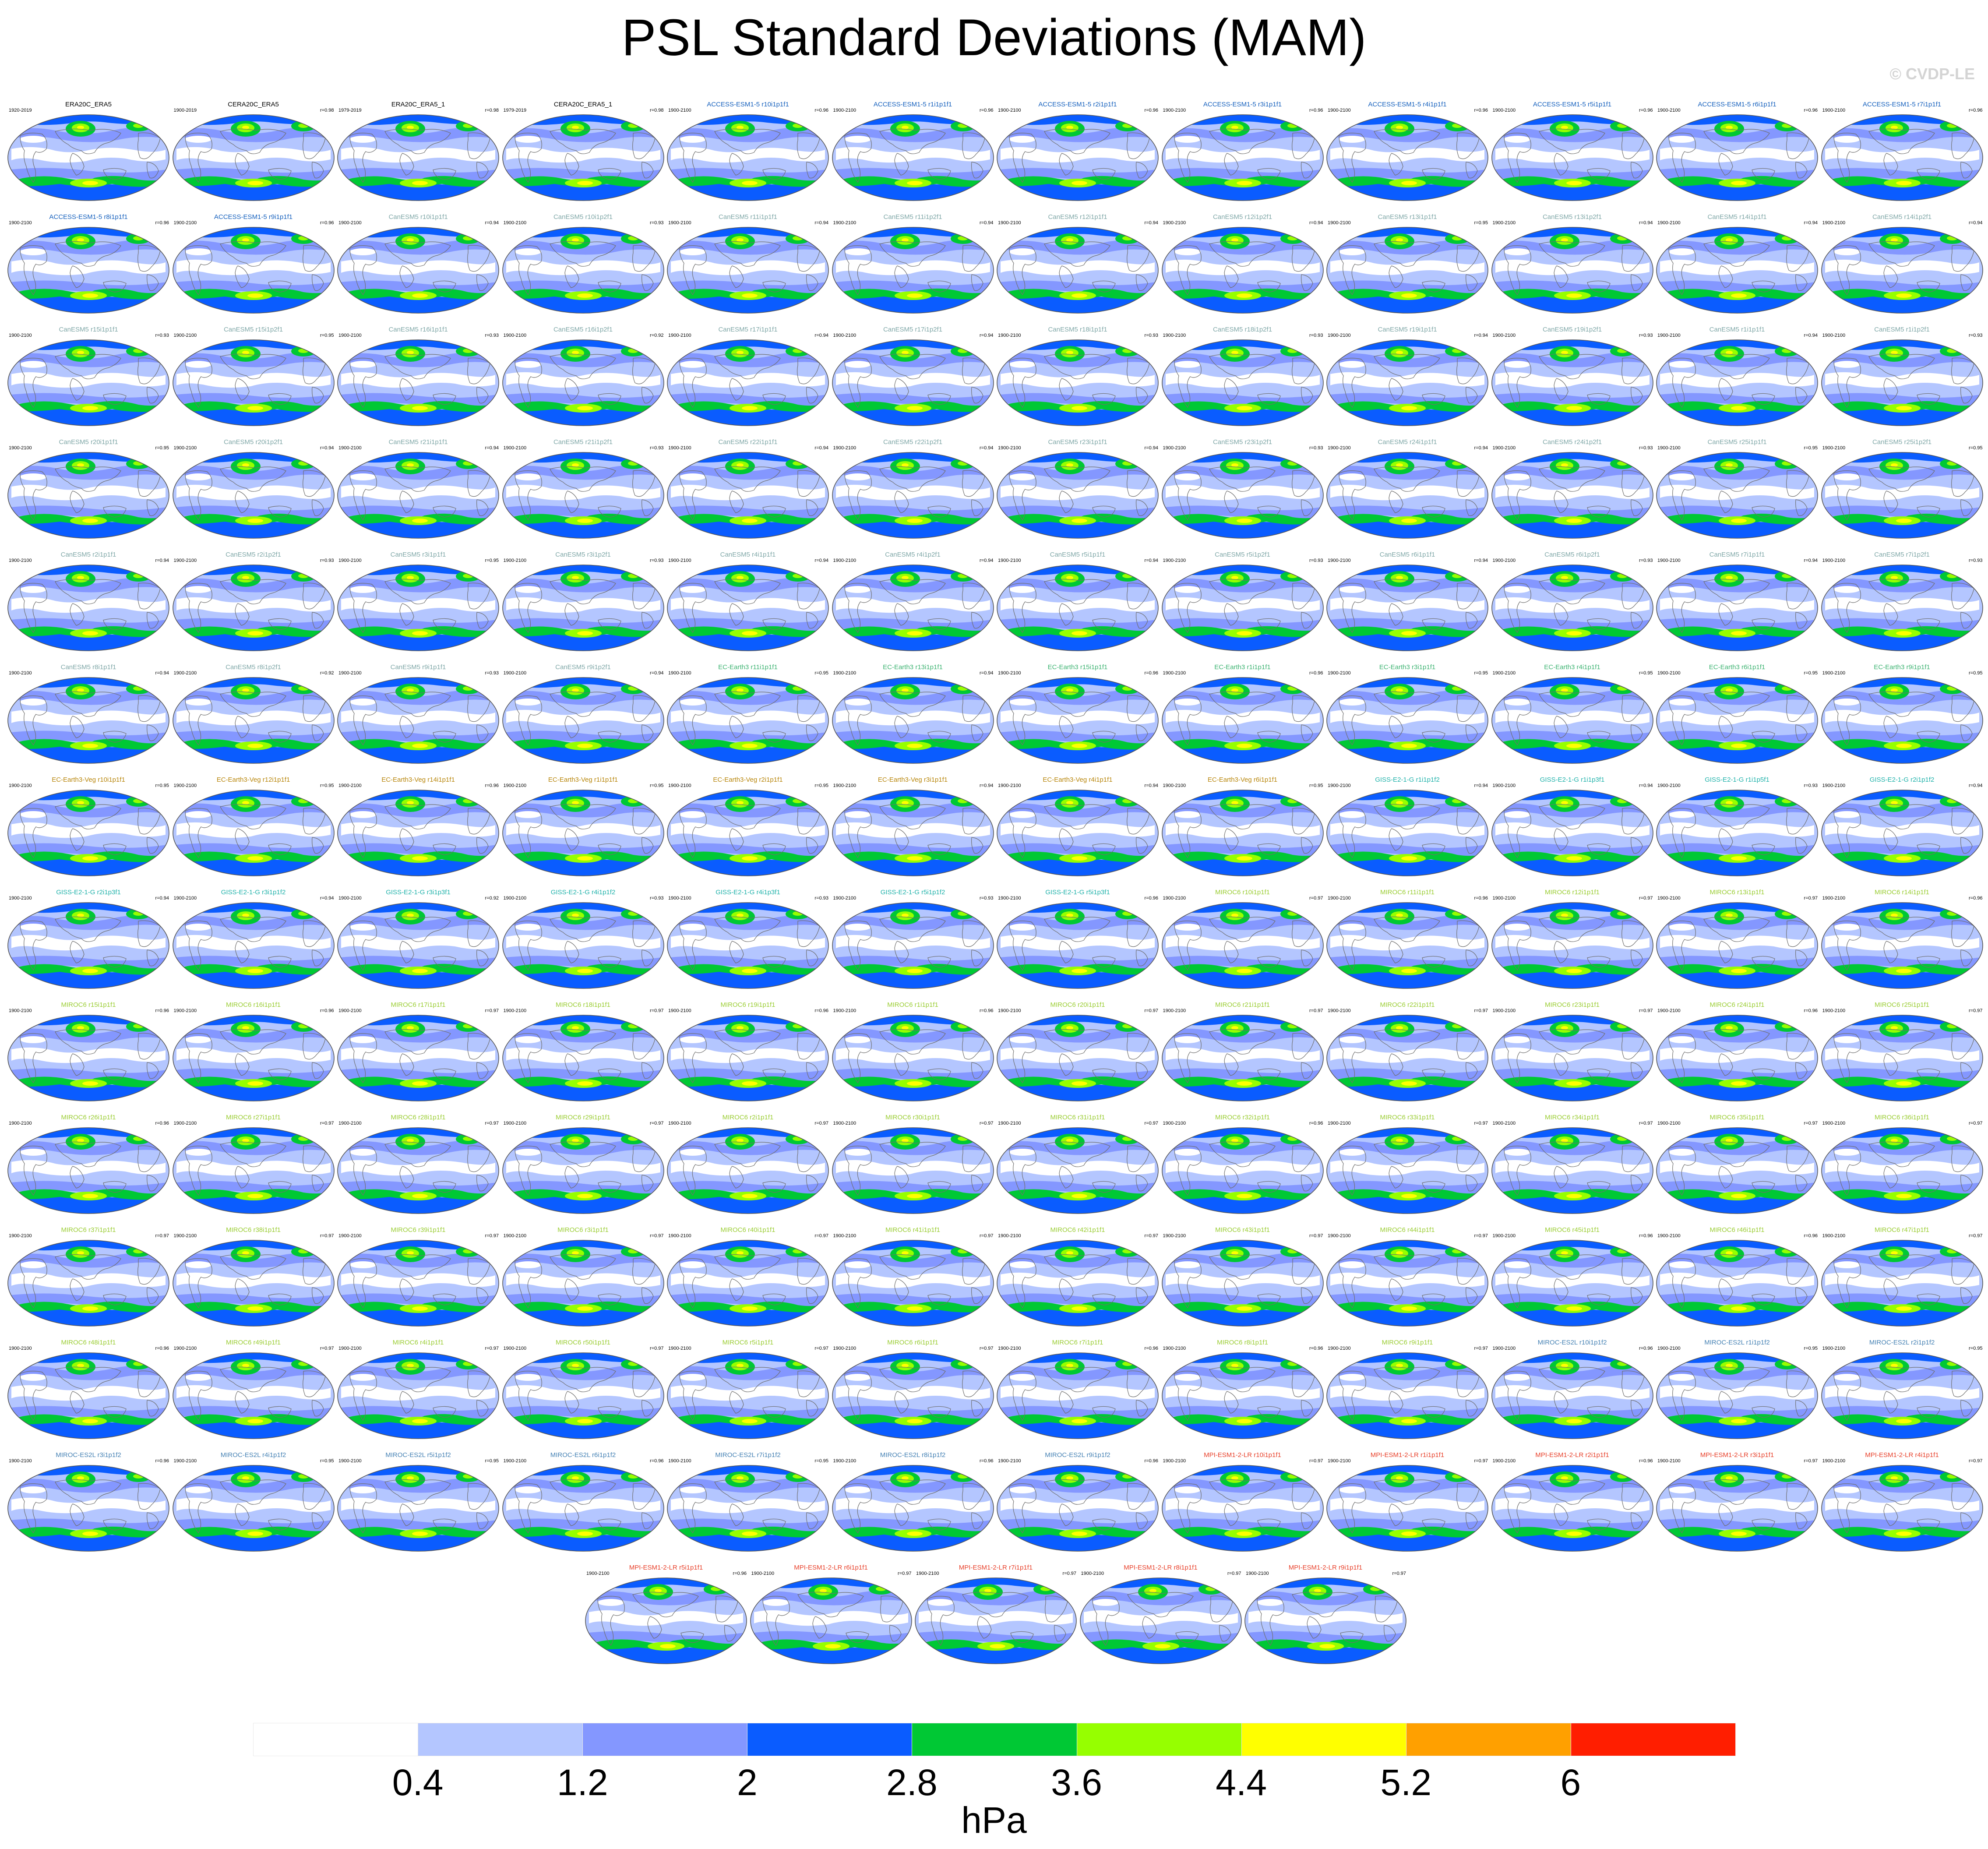  Describe the element at coordinates (515, 110) in the screenshot. I see `panel-years: 1979-2019` at that location.